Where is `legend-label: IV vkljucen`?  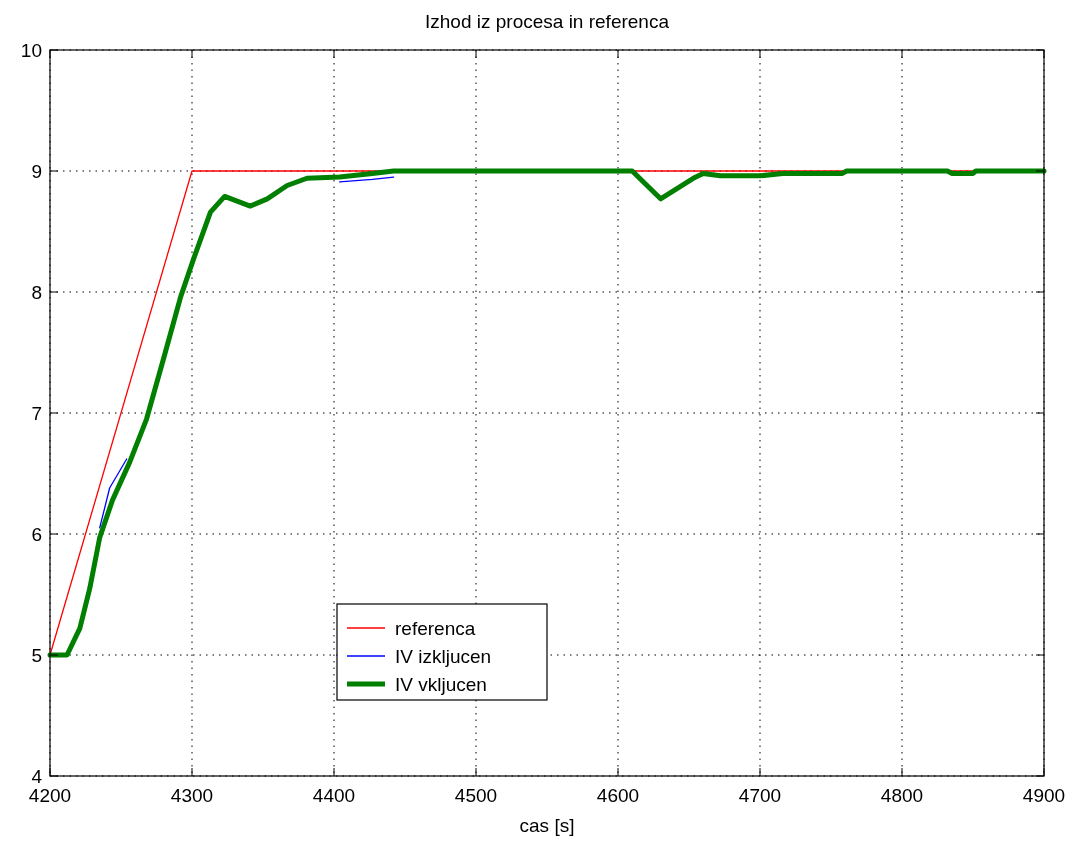 legend-label: IV vkljucen is located at coordinates (441, 684).